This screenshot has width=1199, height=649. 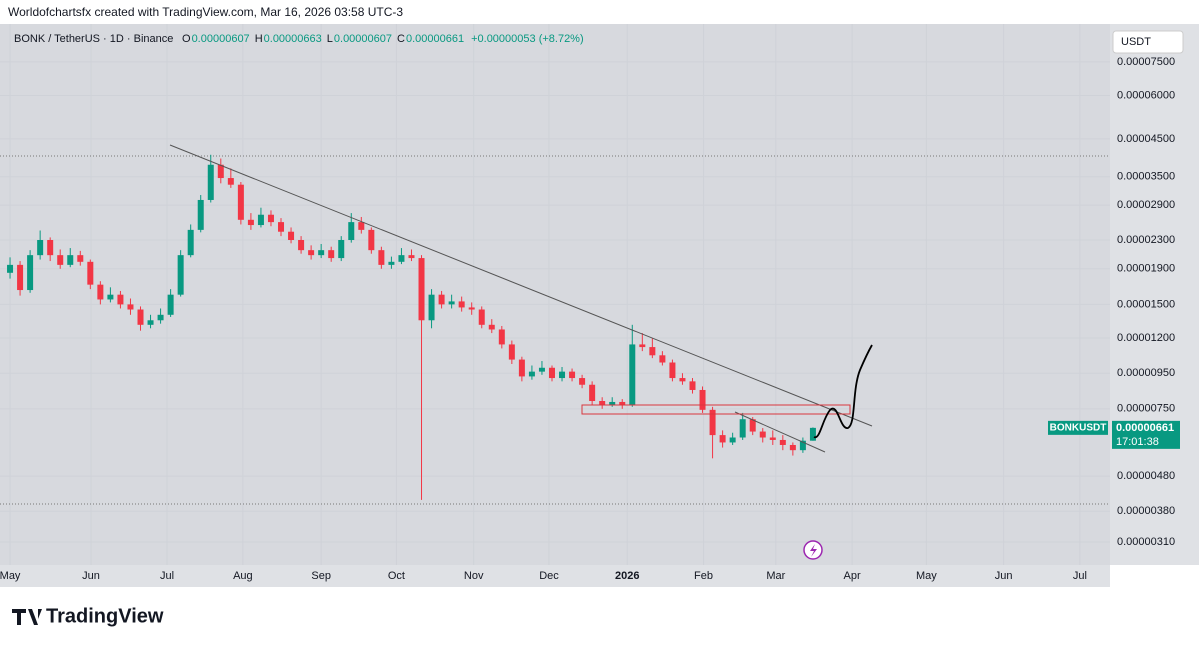 What do you see at coordinates (527, 39) in the screenshot?
I see `change: +0.00000053 (+8.72%)` at bounding box center [527, 39].